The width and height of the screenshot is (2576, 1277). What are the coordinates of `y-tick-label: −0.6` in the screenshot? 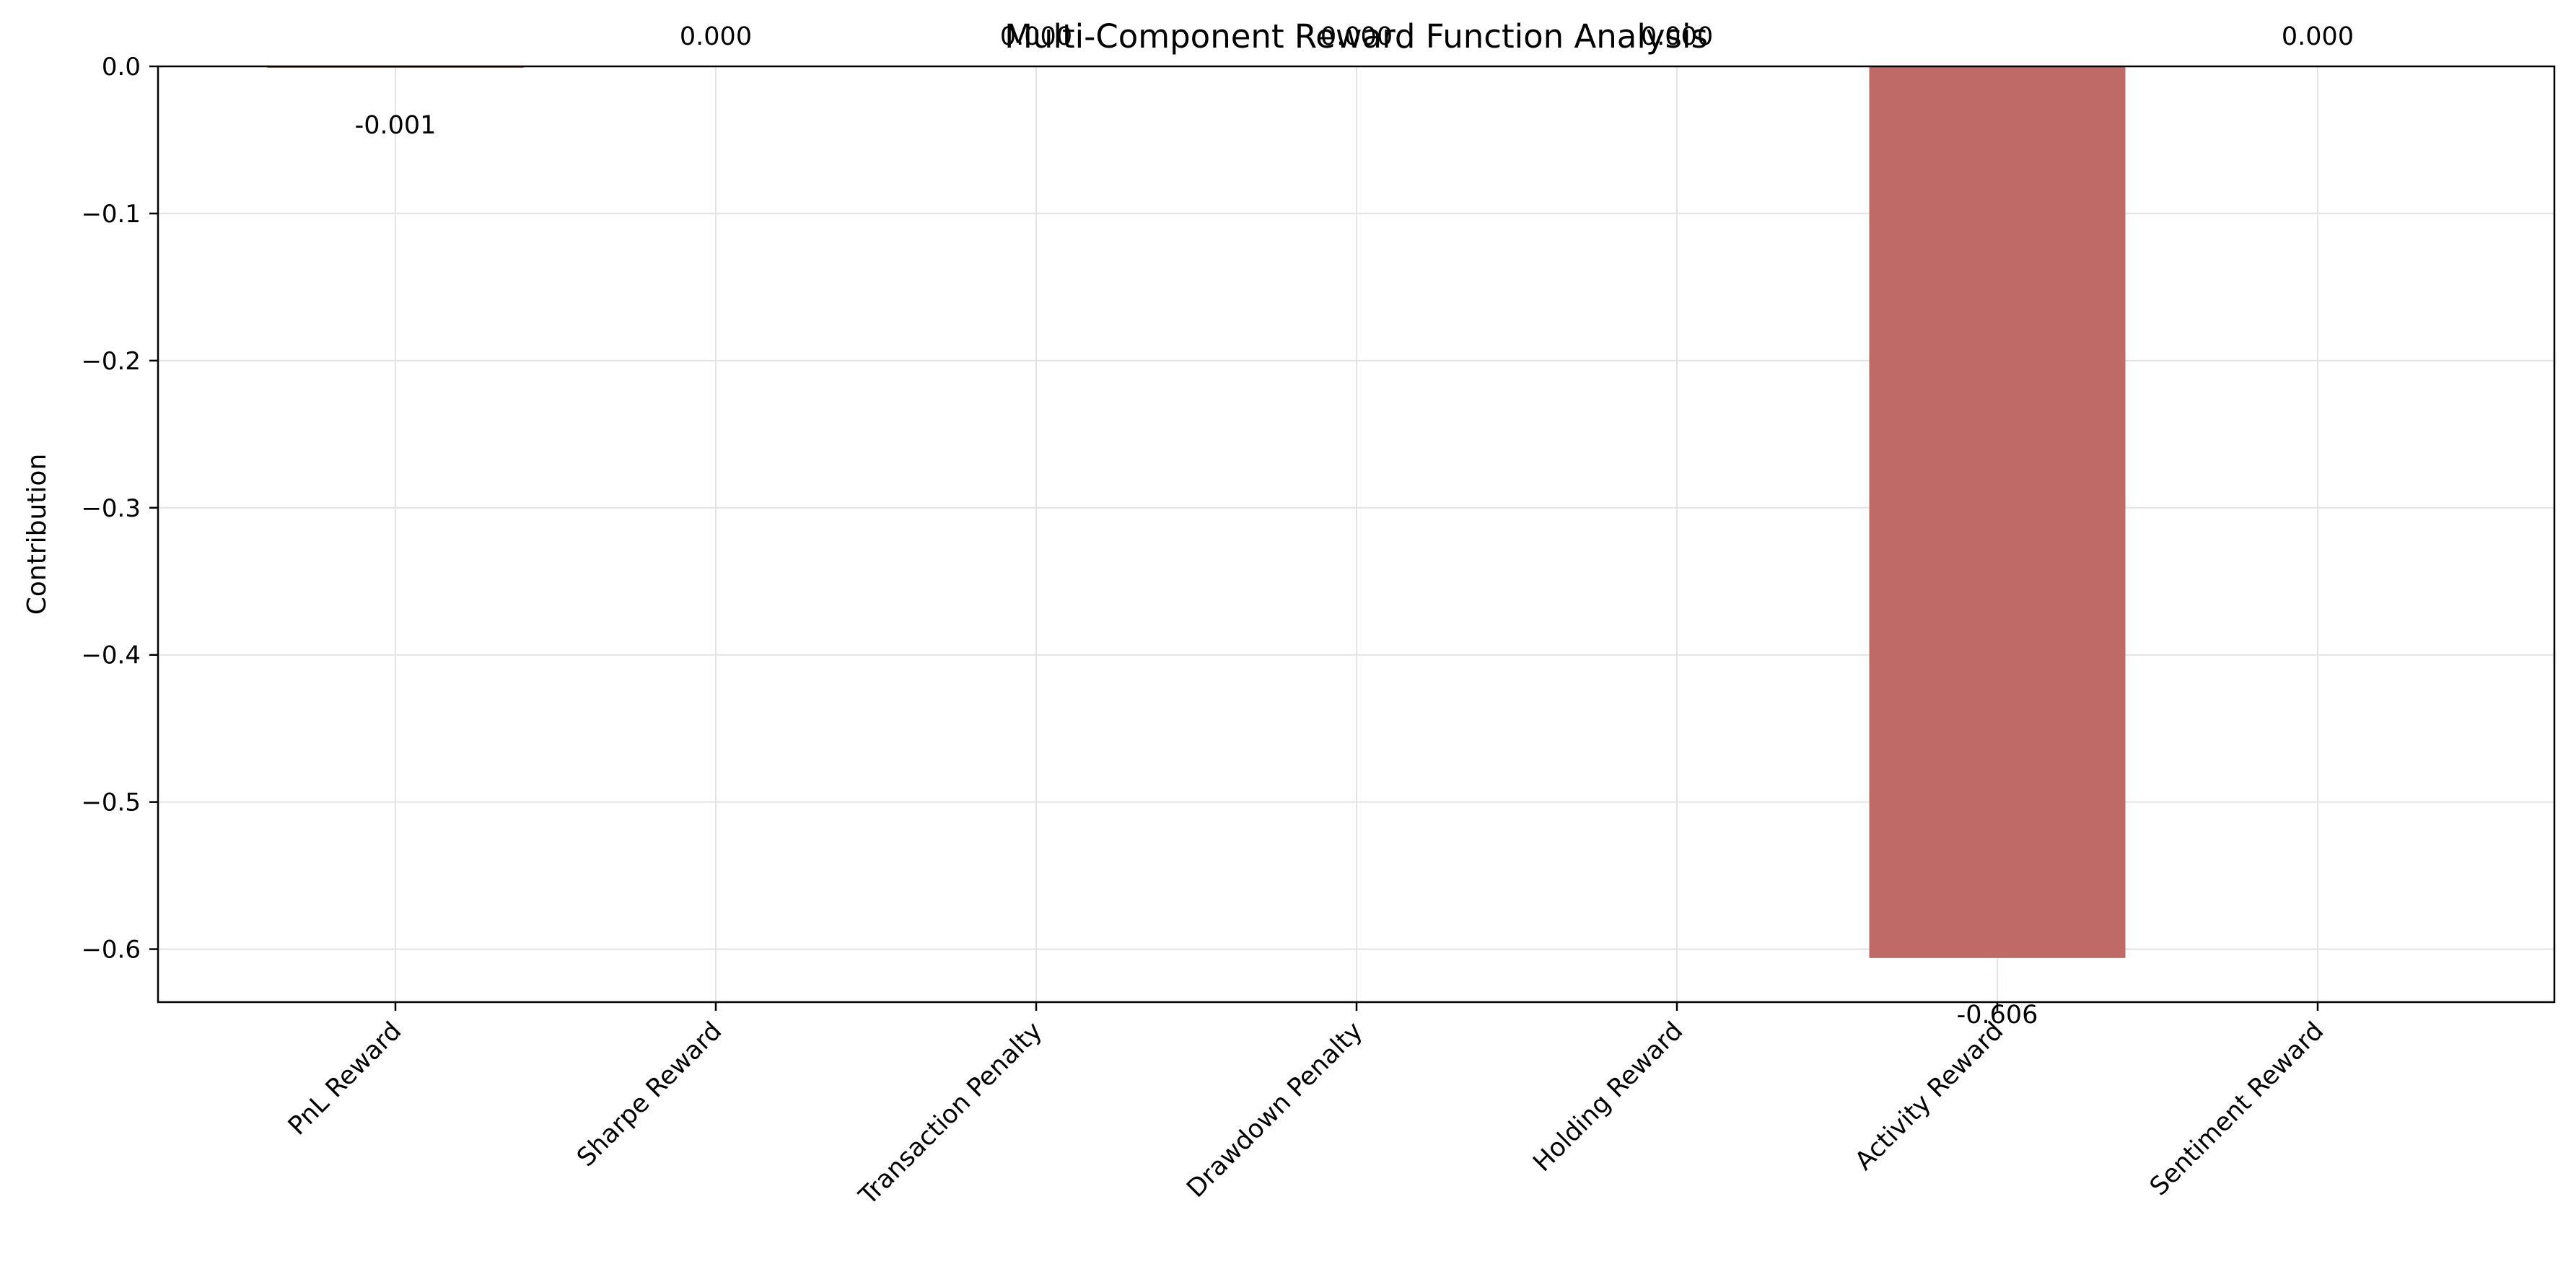 It's located at (111, 951).